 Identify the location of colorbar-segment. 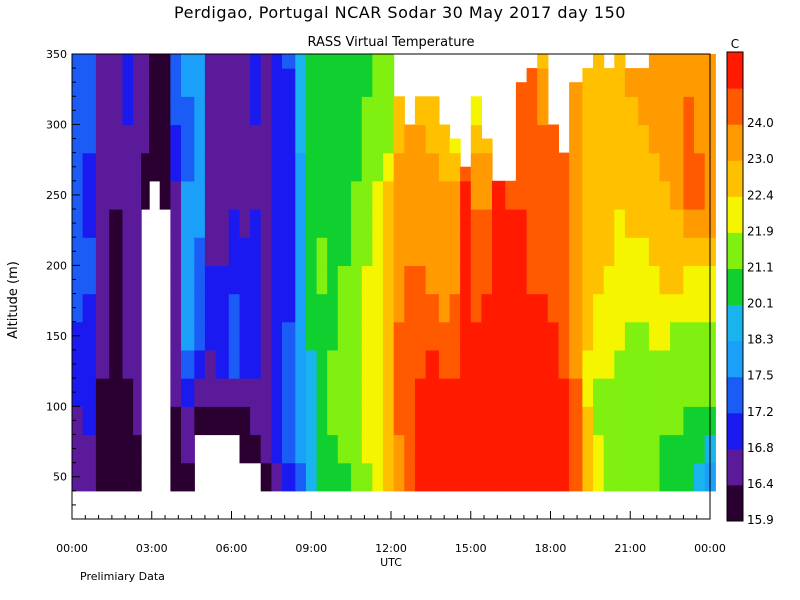
(735, 250).